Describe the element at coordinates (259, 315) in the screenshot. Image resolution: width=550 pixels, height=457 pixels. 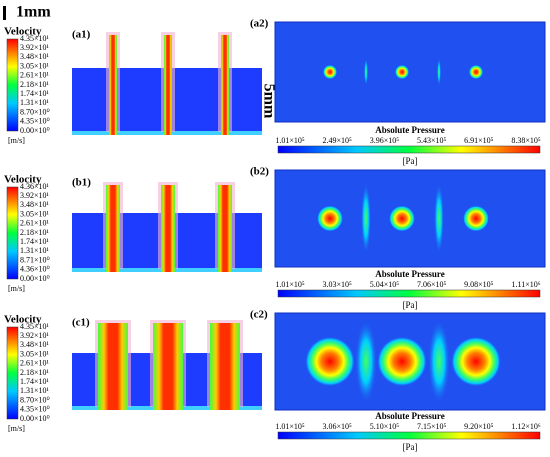
I see `panel-label: (c2)` at that location.